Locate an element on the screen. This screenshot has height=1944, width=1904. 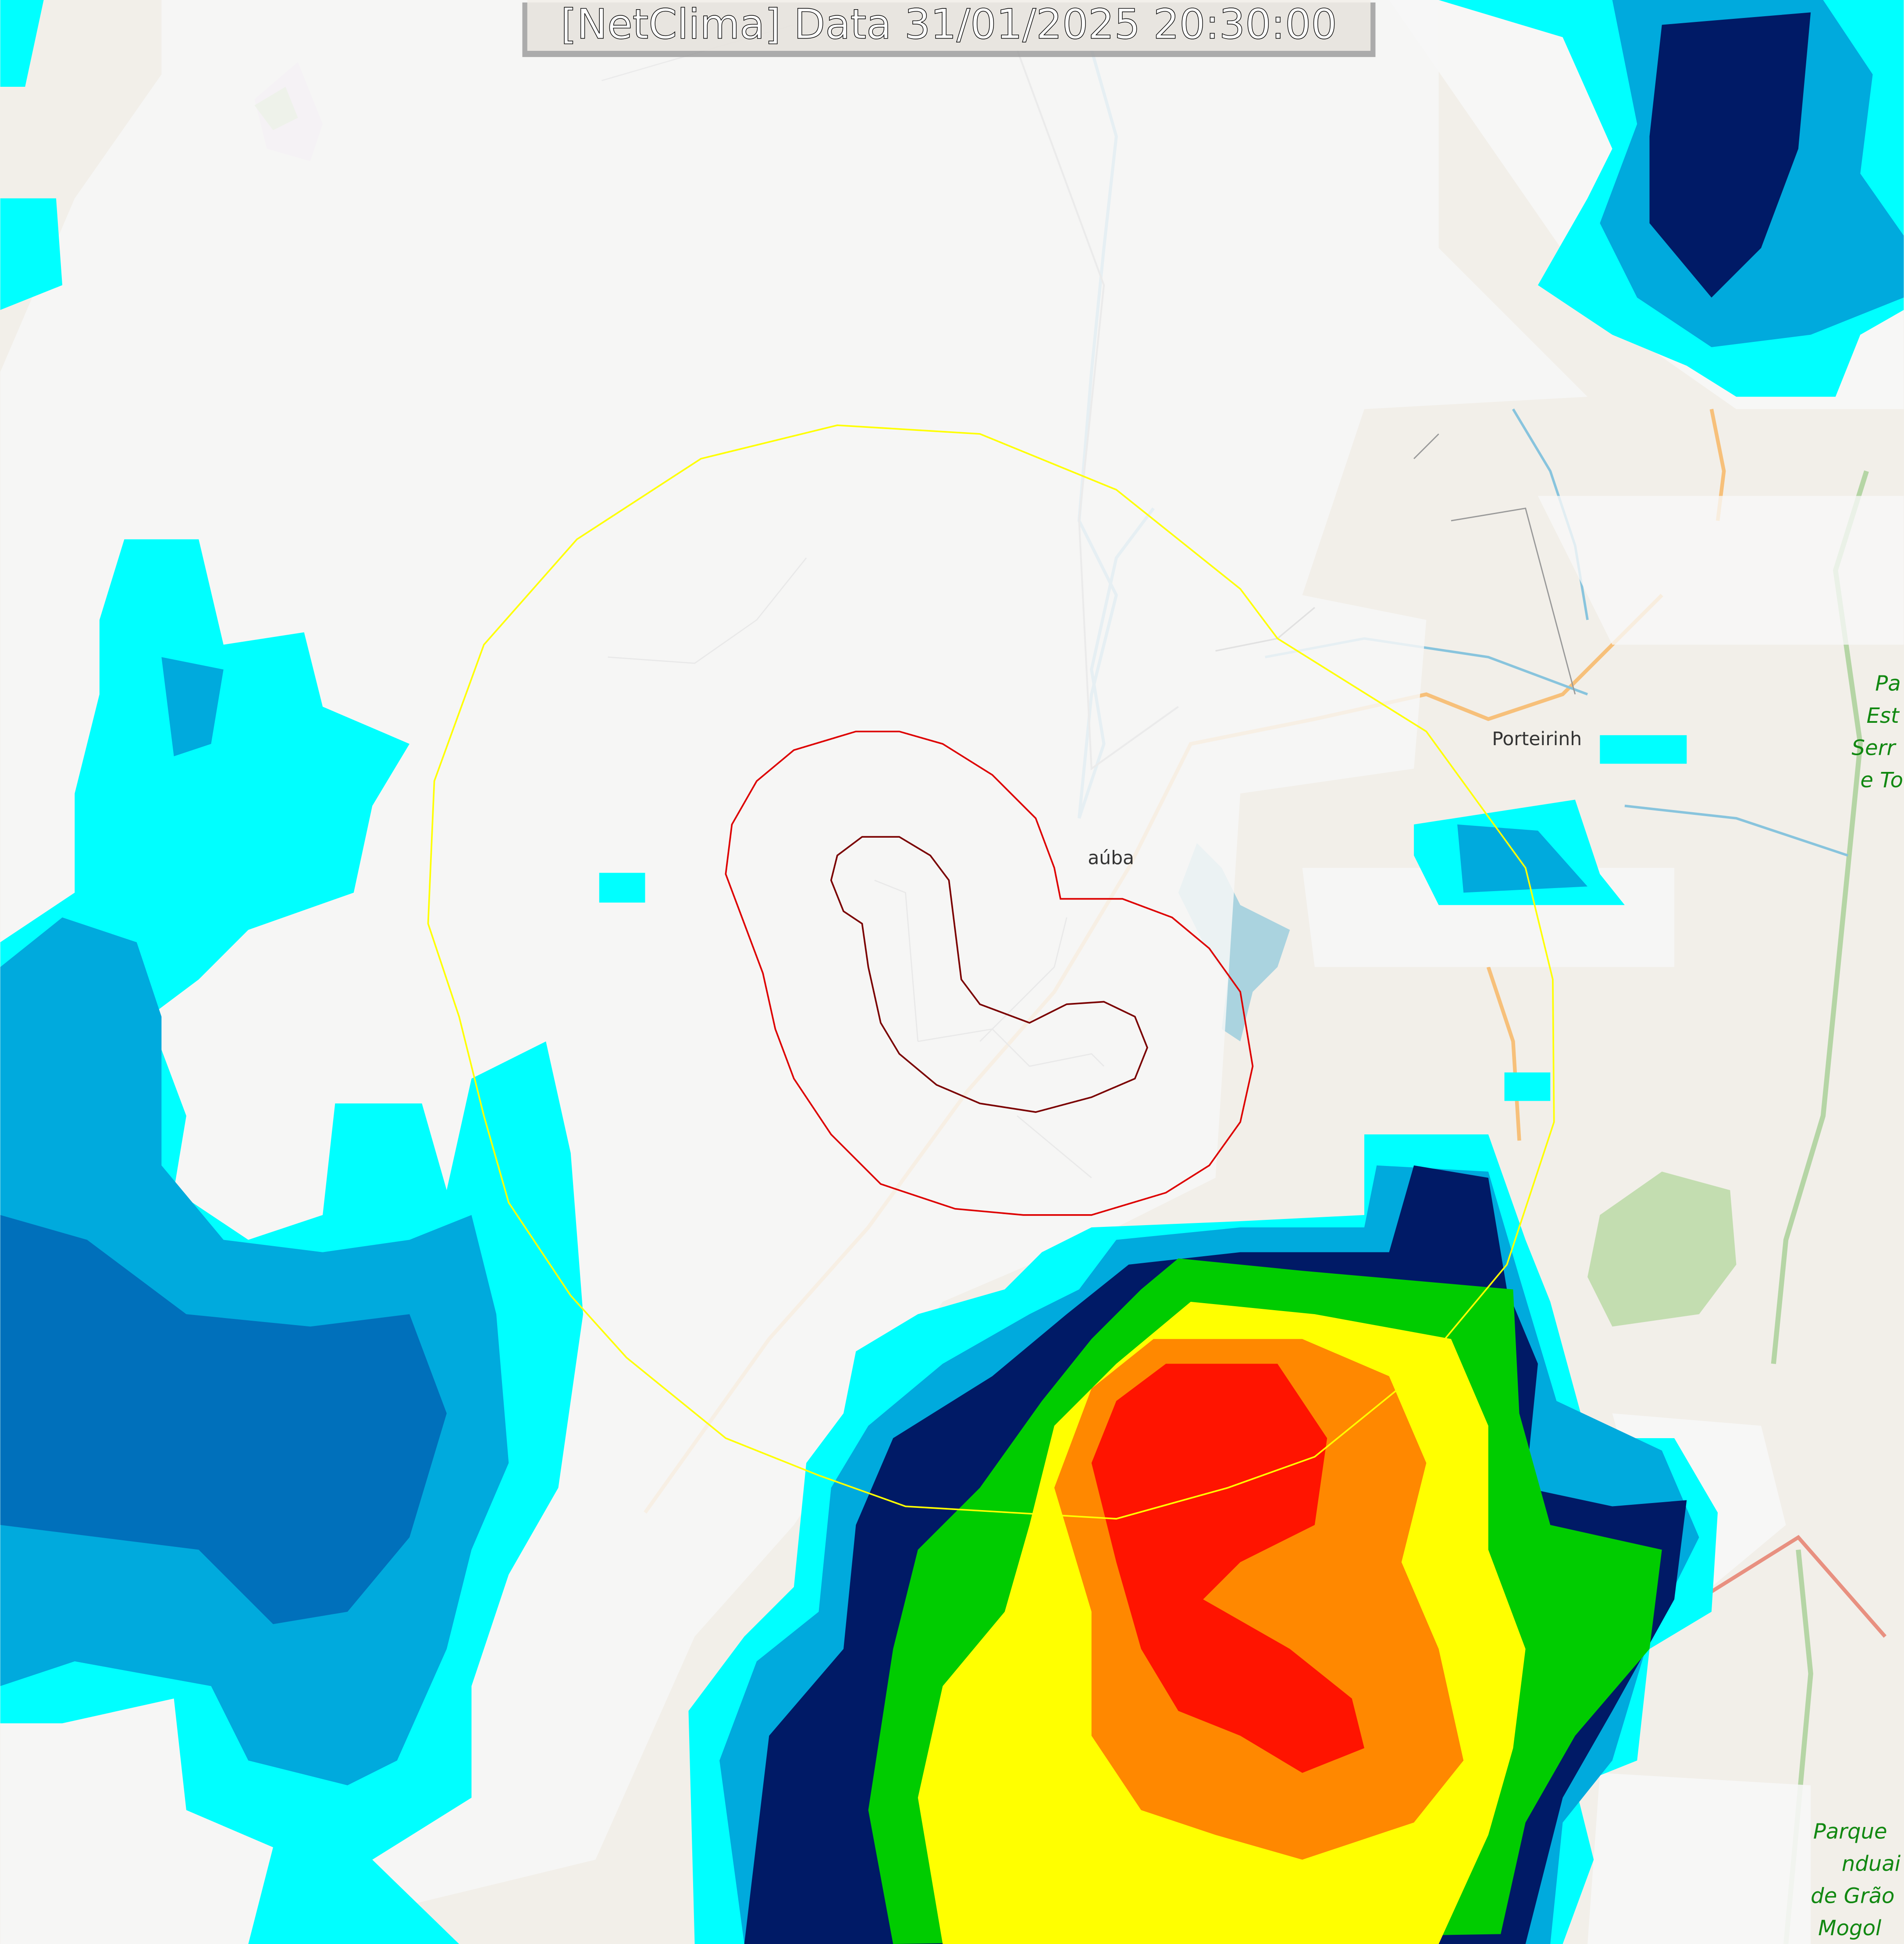
timestamp-box is located at coordinates (949, 25).